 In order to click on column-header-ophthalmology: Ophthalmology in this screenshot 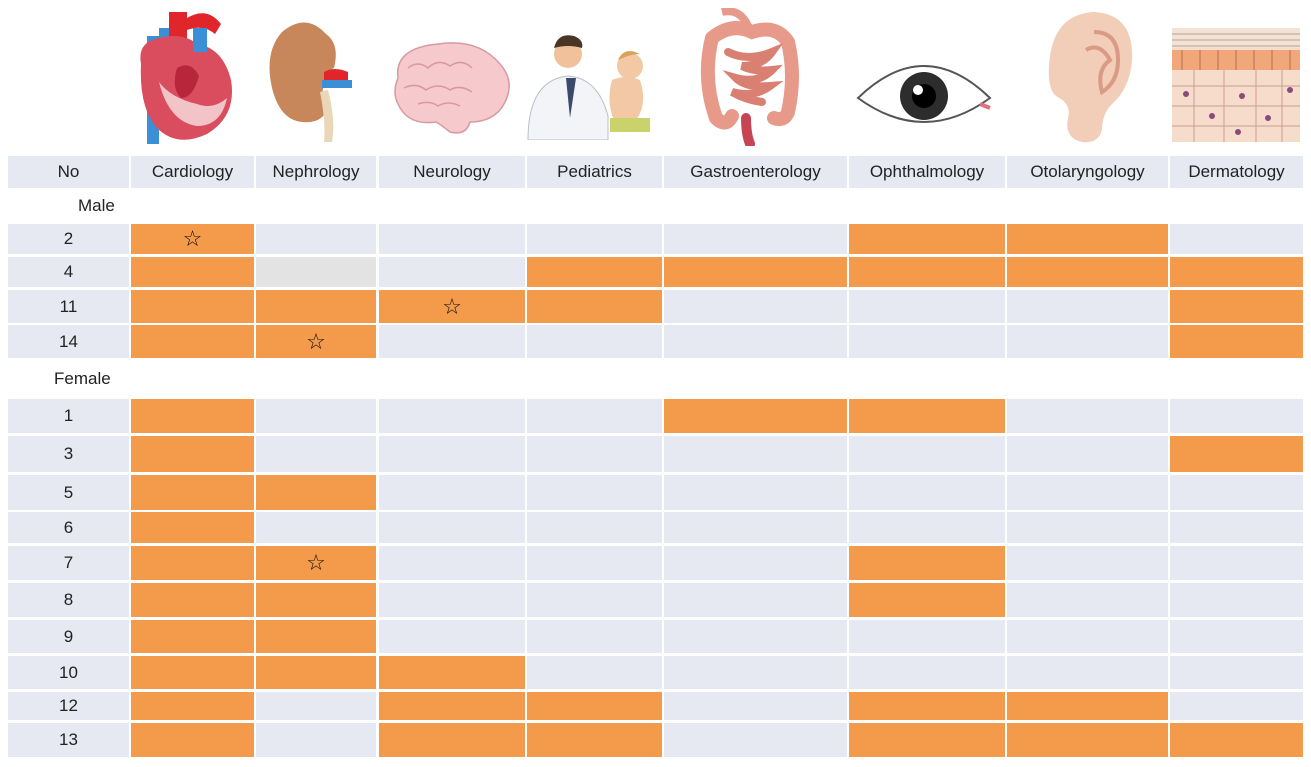, I will do `click(927, 172)`.